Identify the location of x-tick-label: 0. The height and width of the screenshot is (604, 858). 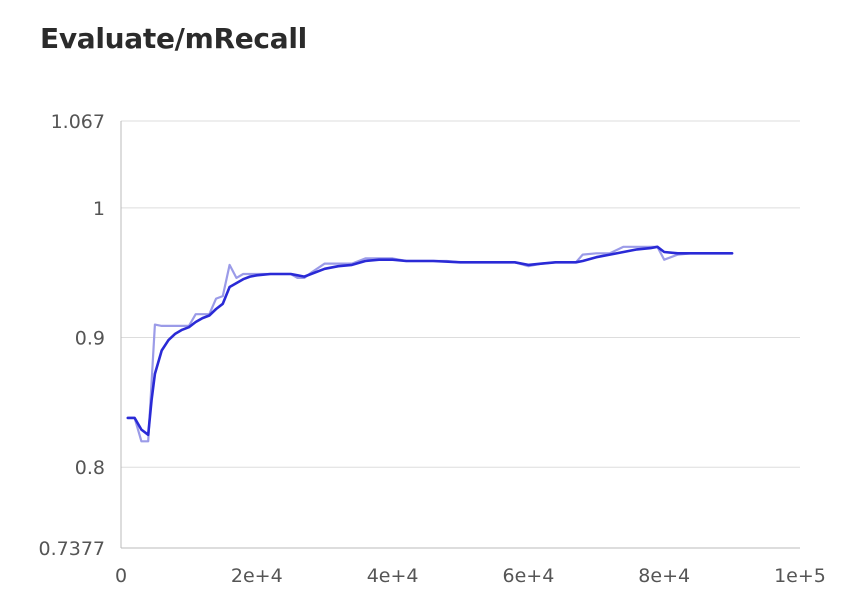
(121, 576).